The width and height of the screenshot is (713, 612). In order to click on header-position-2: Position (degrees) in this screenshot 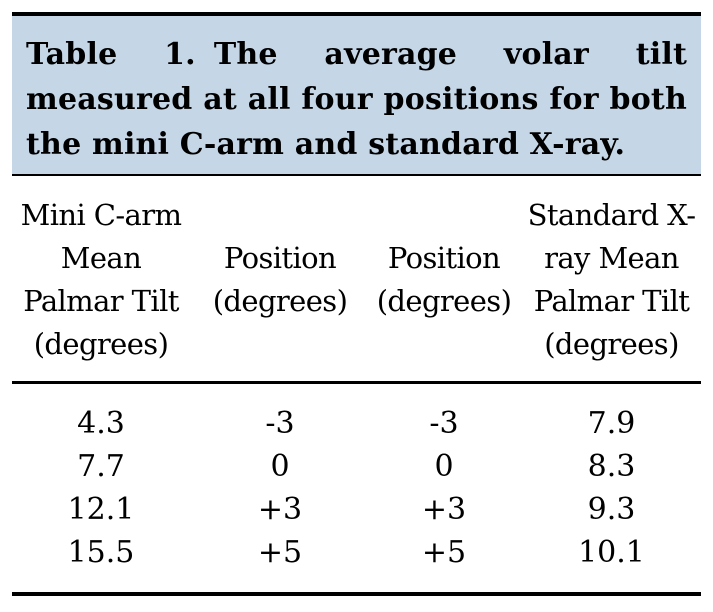, I will do `click(444, 279)`.